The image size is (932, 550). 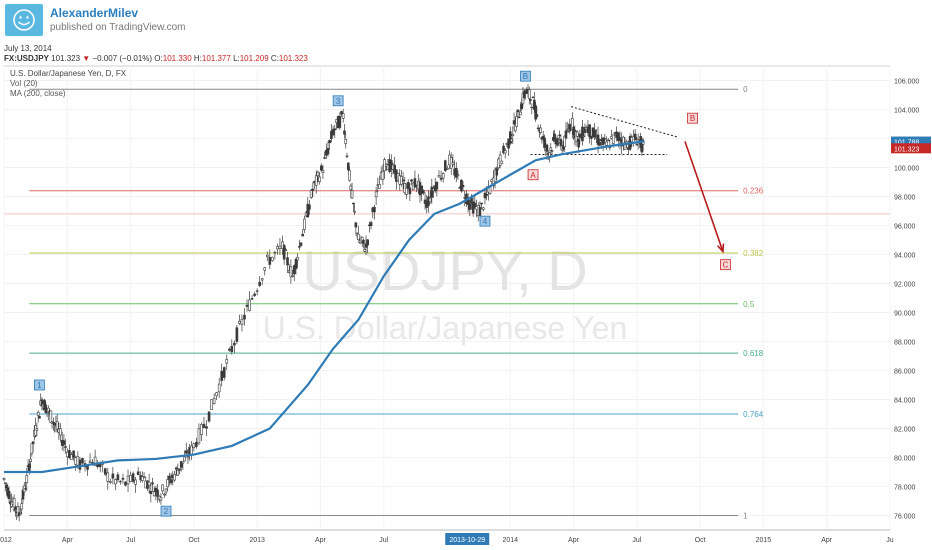 What do you see at coordinates (753, 191) in the screenshot?
I see `fib-label: 0.236` at bounding box center [753, 191].